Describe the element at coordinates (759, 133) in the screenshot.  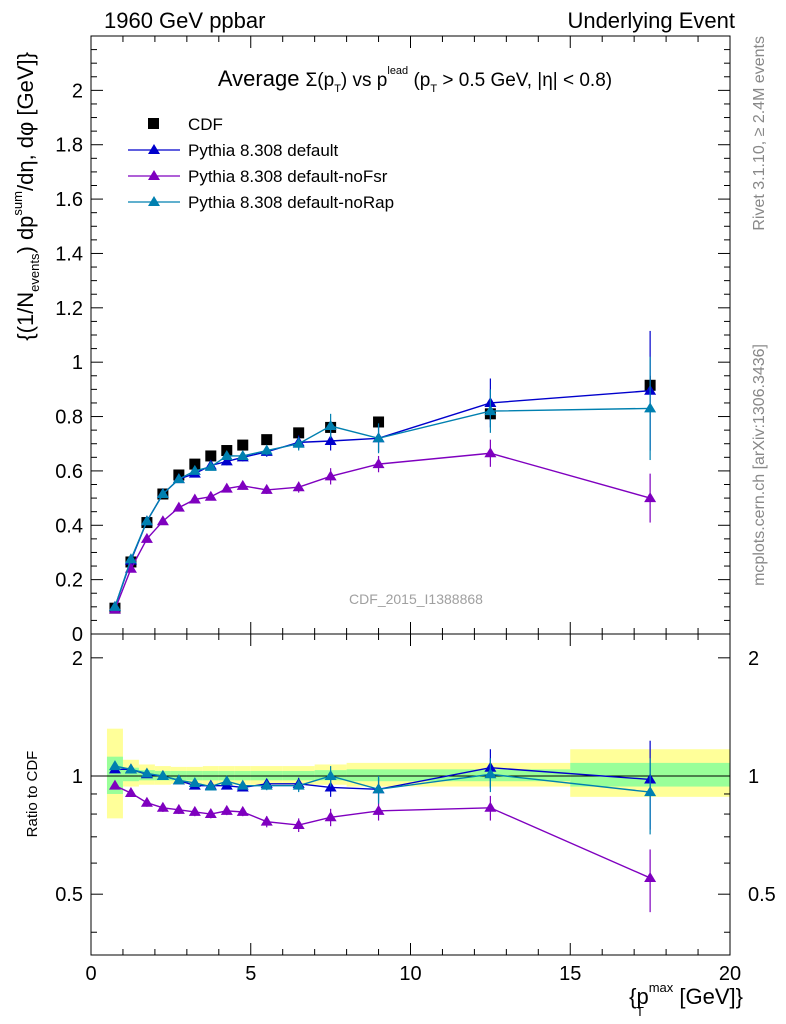
I see `rivet-label: Rivet 3.1.10, ≥ 2.4M events` at that location.